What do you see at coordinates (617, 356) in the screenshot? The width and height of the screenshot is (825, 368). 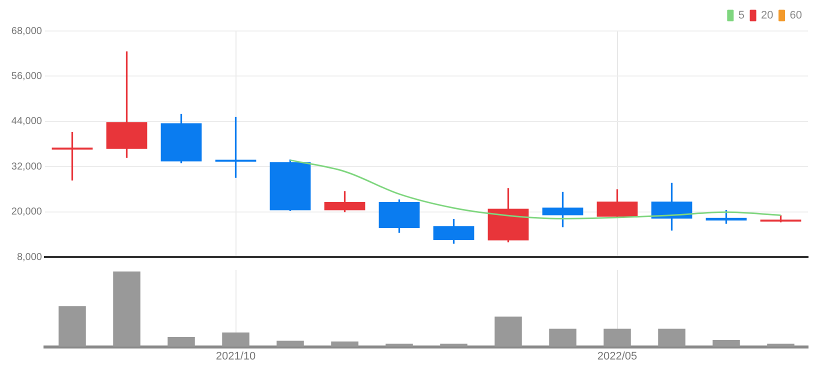 I see `x-tick-label: 2022/05` at bounding box center [617, 356].